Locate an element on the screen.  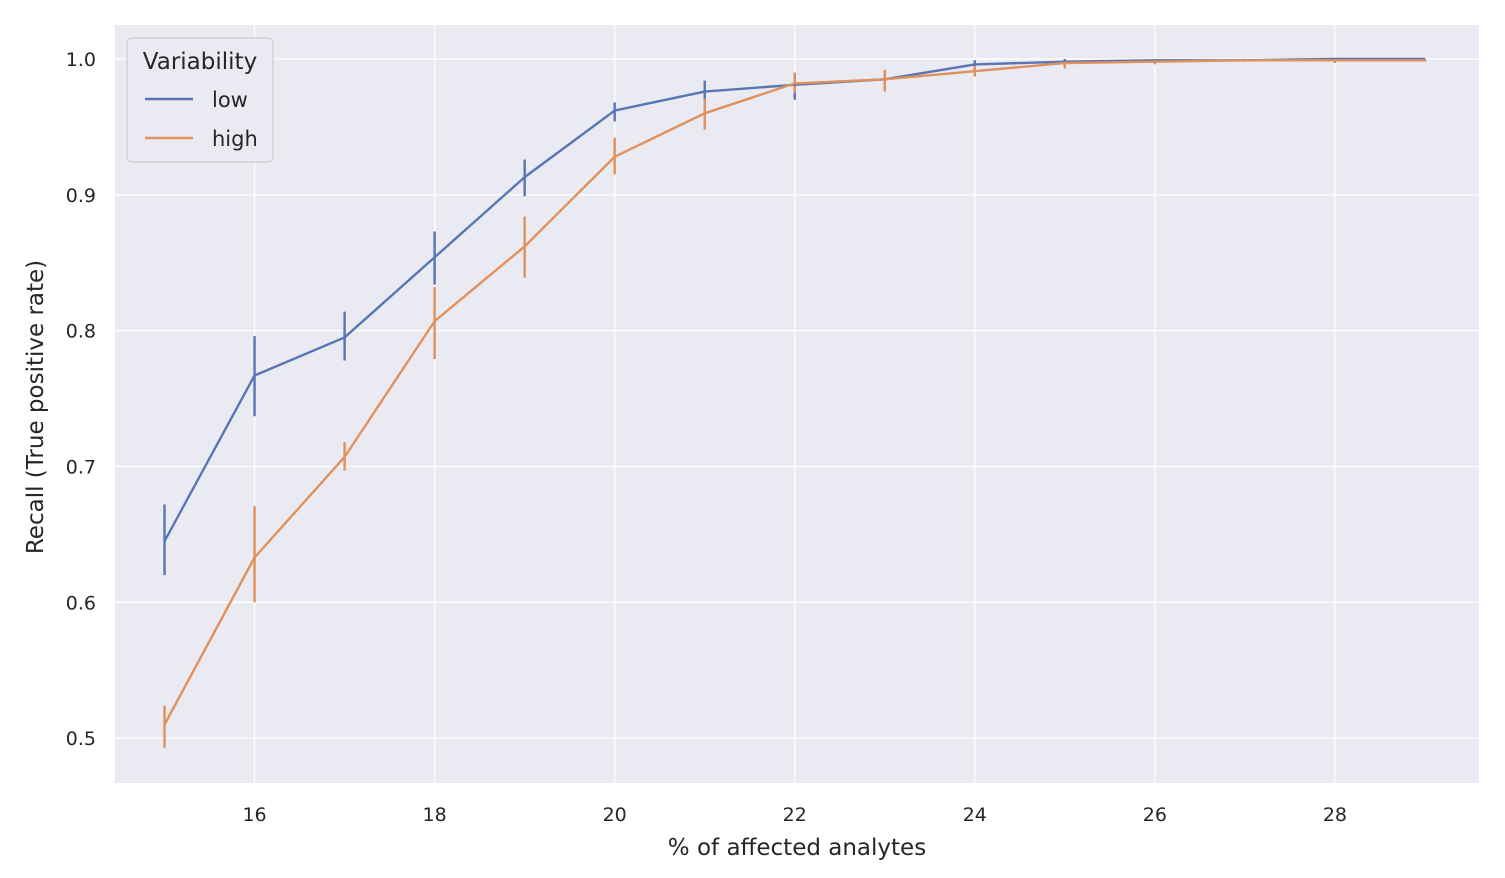
legend-box is located at coordinates (200, 100).